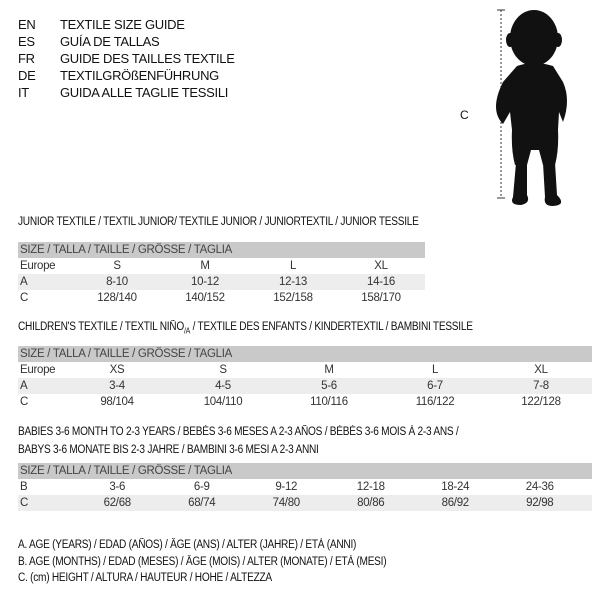  I want to click on language-line: FR GUIDE DES TAILLES TEXTILE, so click(228, 58).